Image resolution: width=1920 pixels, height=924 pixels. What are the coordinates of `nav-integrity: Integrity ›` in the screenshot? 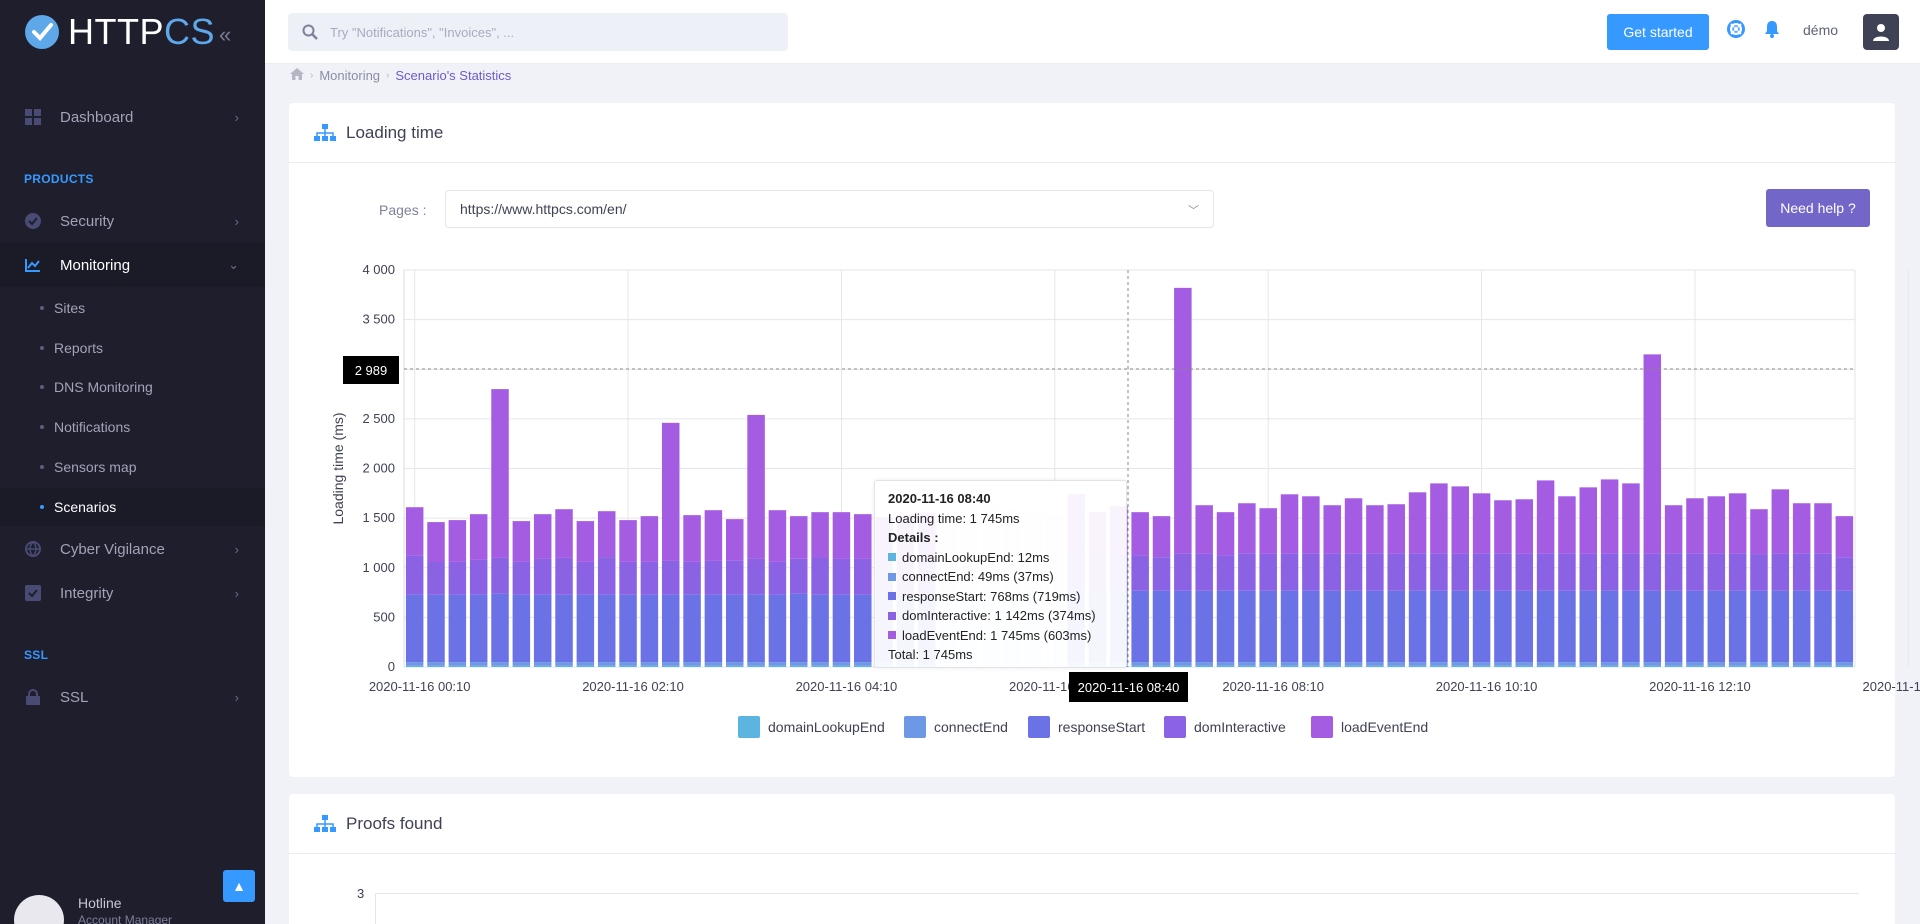 It's located at (132, 593).